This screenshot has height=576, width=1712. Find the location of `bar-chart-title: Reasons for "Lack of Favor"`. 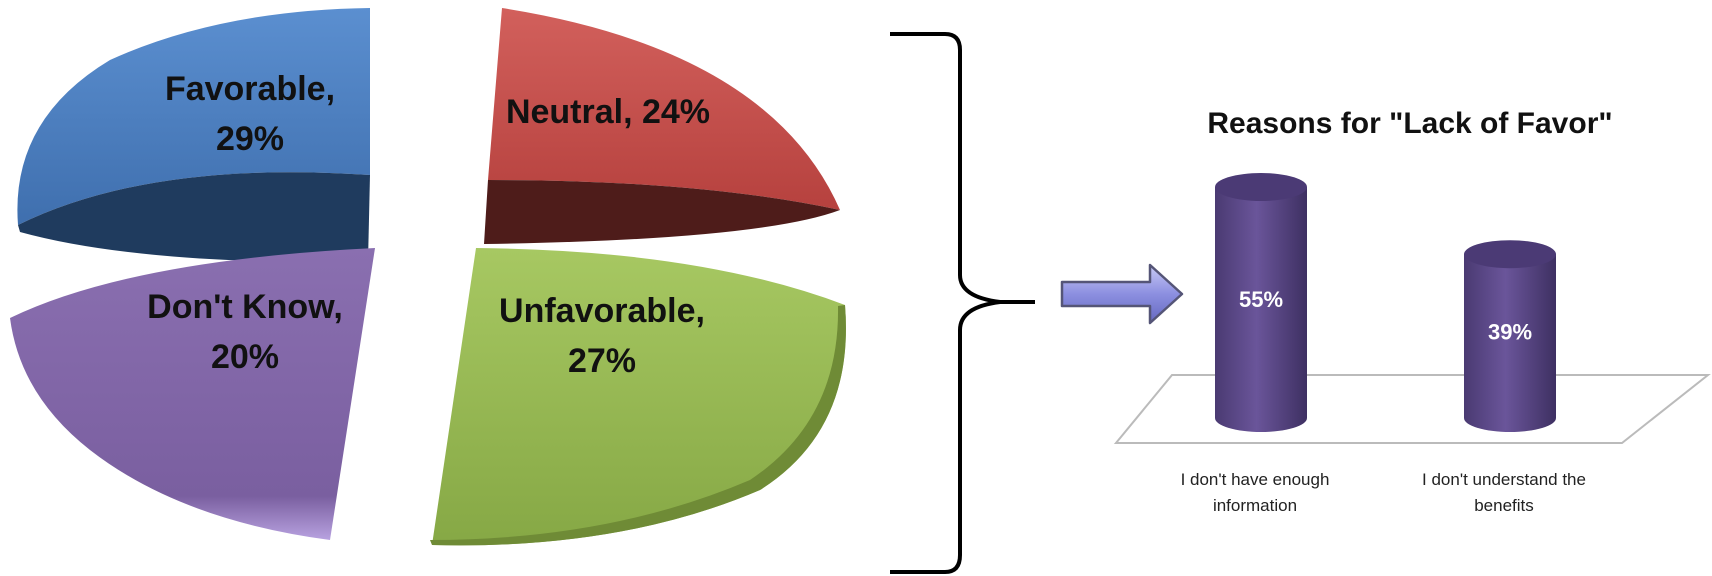

bar-chart-title: Reasons for "Lack of Favor" is located at coordinates (1409, 123).